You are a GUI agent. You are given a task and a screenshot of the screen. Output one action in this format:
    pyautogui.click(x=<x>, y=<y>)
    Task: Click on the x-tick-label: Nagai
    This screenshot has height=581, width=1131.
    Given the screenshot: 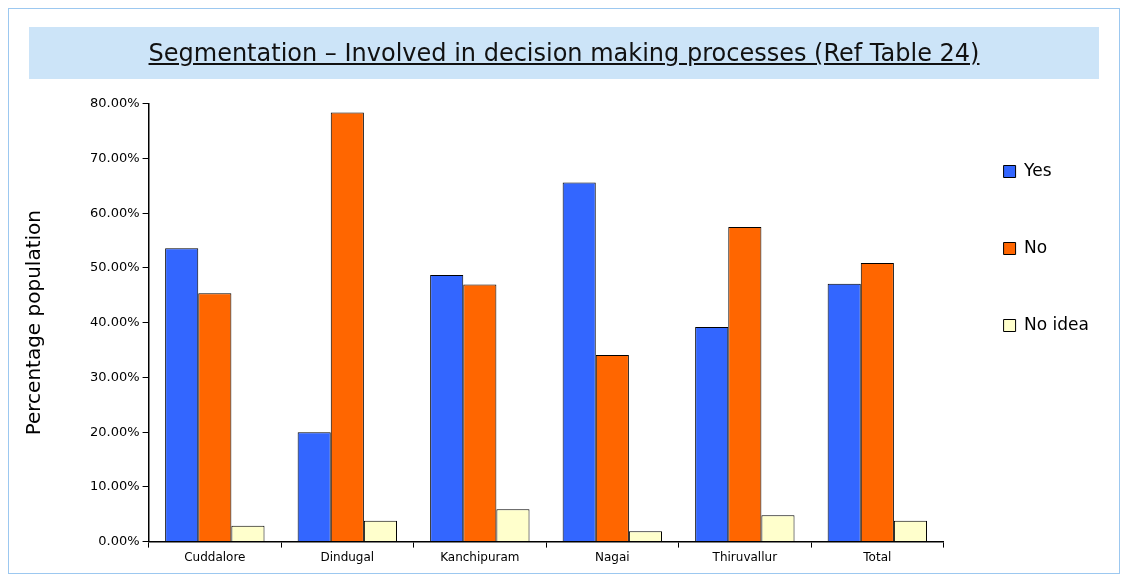 What is the action you would take?
    pyautogui.click(x=612, y=556)
    